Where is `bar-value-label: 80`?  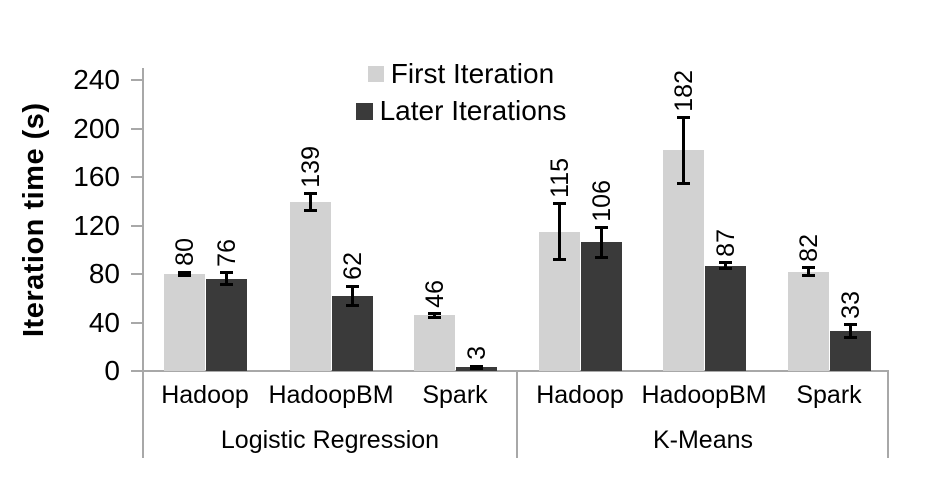 bar-value-label: 80 is located at coordinates (184, 252).